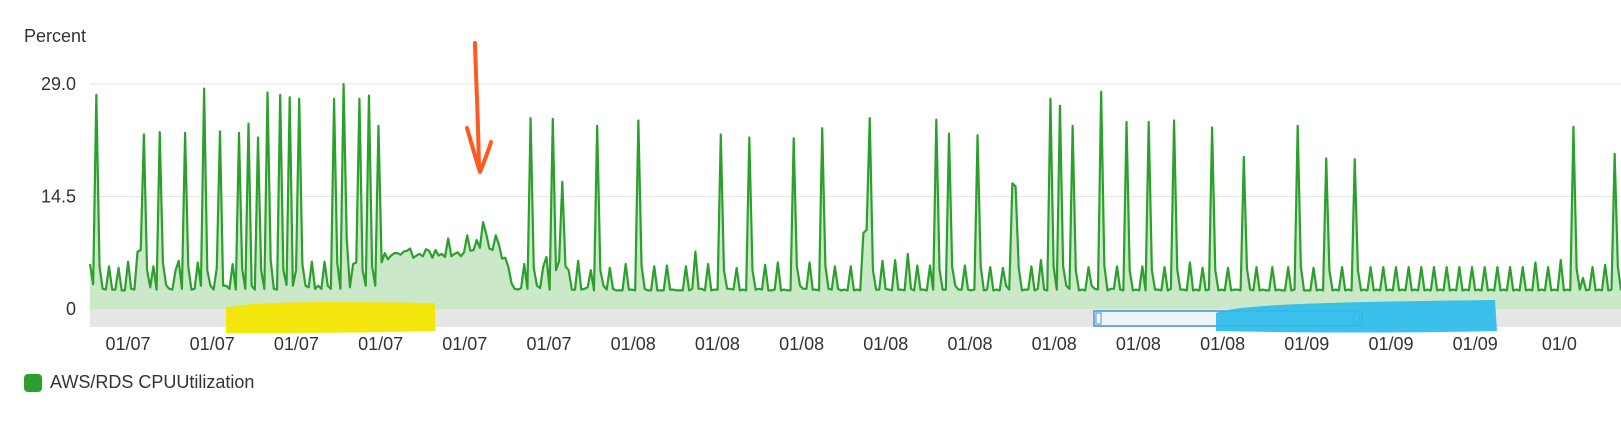 This screenshot has height=423, width=1621. What do you see at coordinates (330, 317) in the screenshot?
I see `yellow-highlight-mark` at bounding box center [330, 317].